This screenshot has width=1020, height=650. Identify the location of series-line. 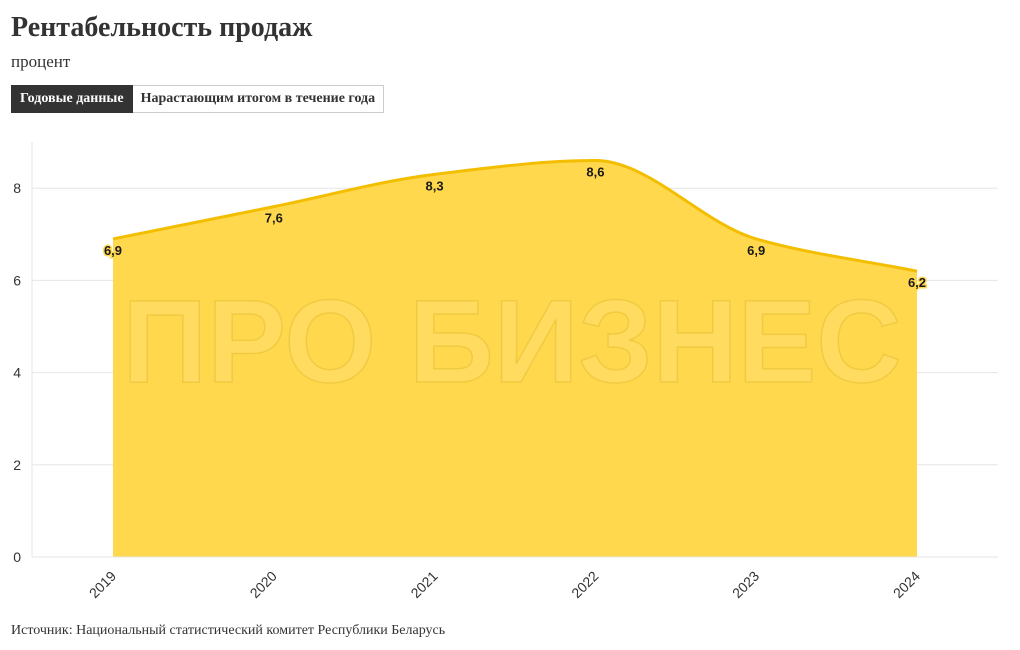
(515, 216).